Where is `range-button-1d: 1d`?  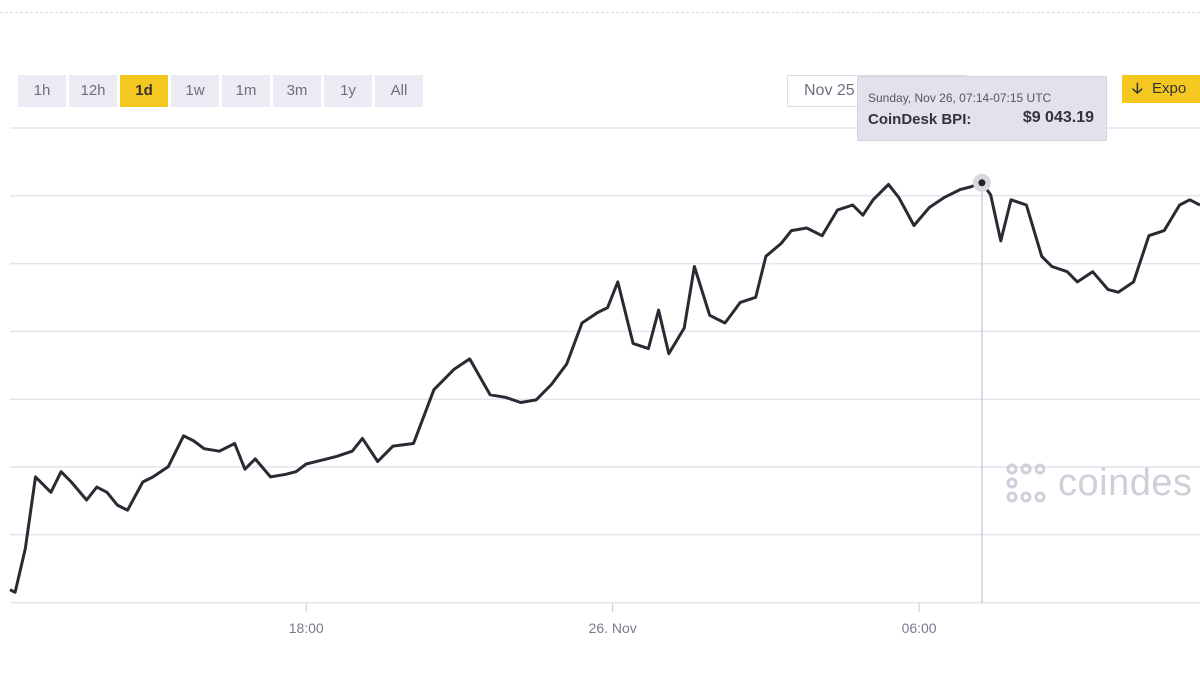 range-button-1d: 1d is located at coordinates (144, 91).